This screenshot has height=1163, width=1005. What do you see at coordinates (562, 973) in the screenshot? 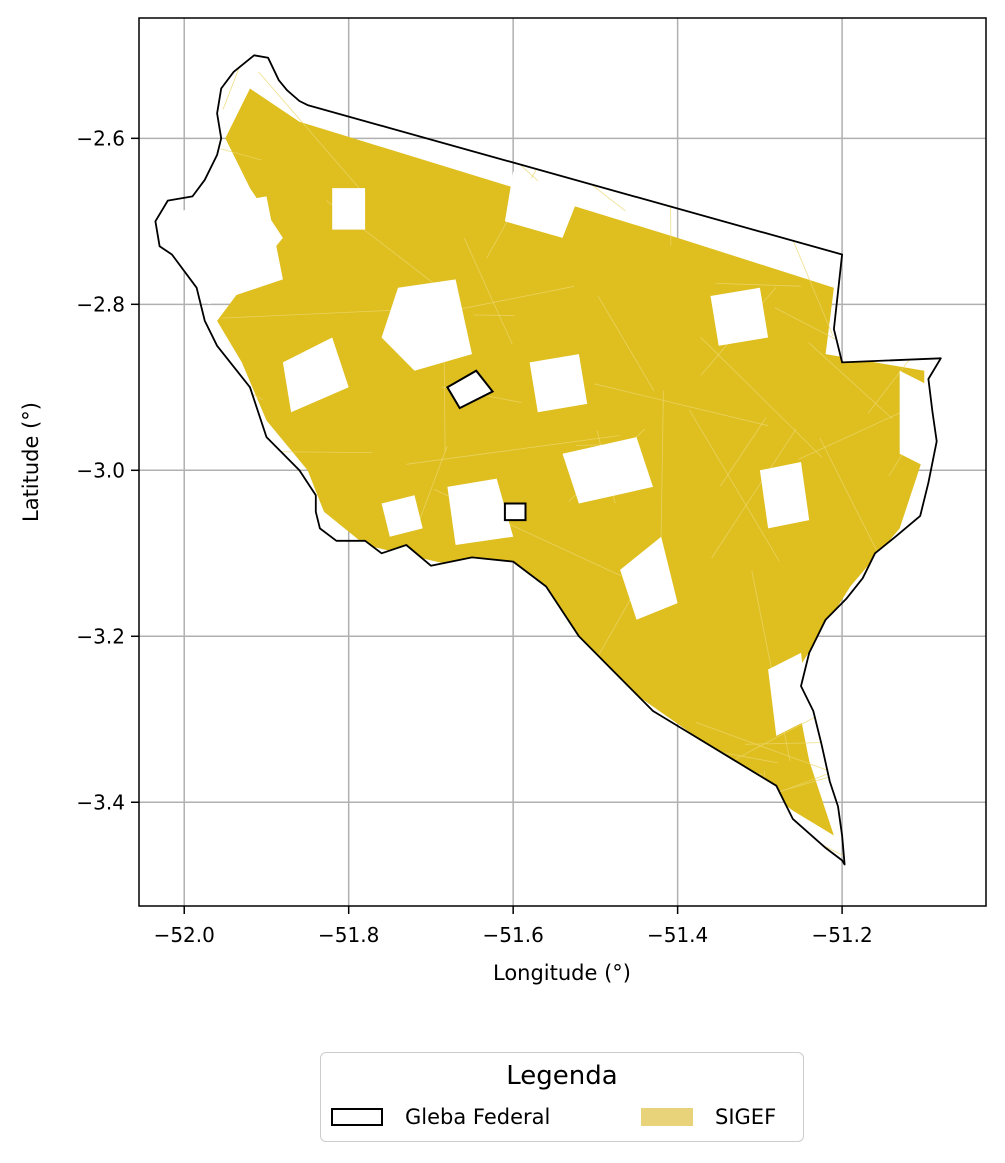
I see `x-axis-label: Longitude (°)` at bounding box center [562, 973].